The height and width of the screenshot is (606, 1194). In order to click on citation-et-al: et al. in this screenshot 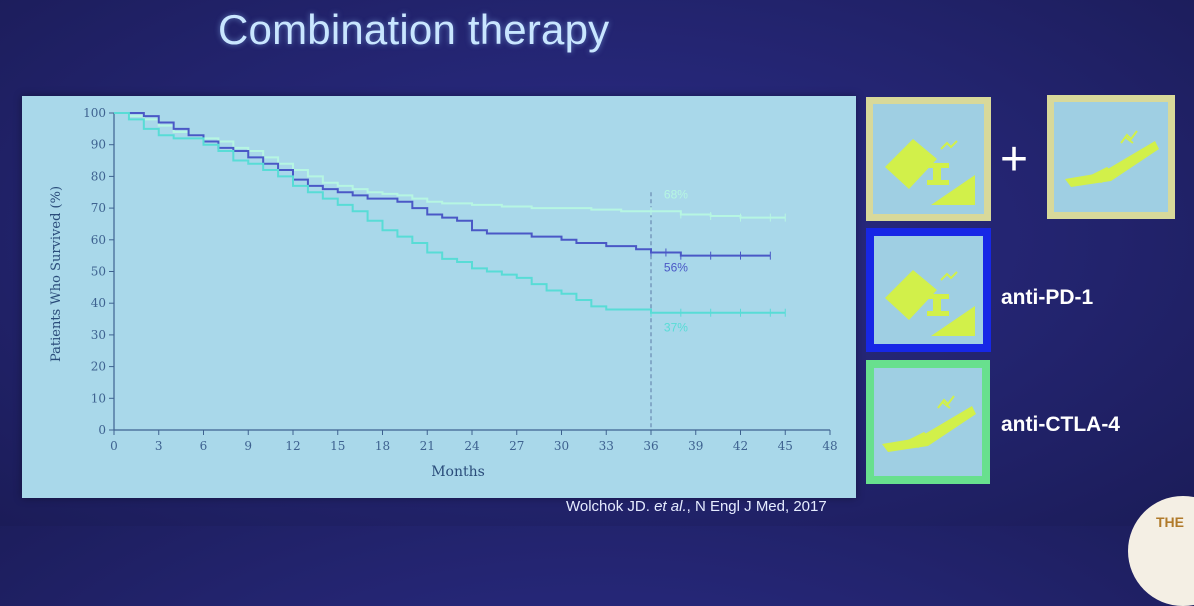, I will do `click(670, 506)`.